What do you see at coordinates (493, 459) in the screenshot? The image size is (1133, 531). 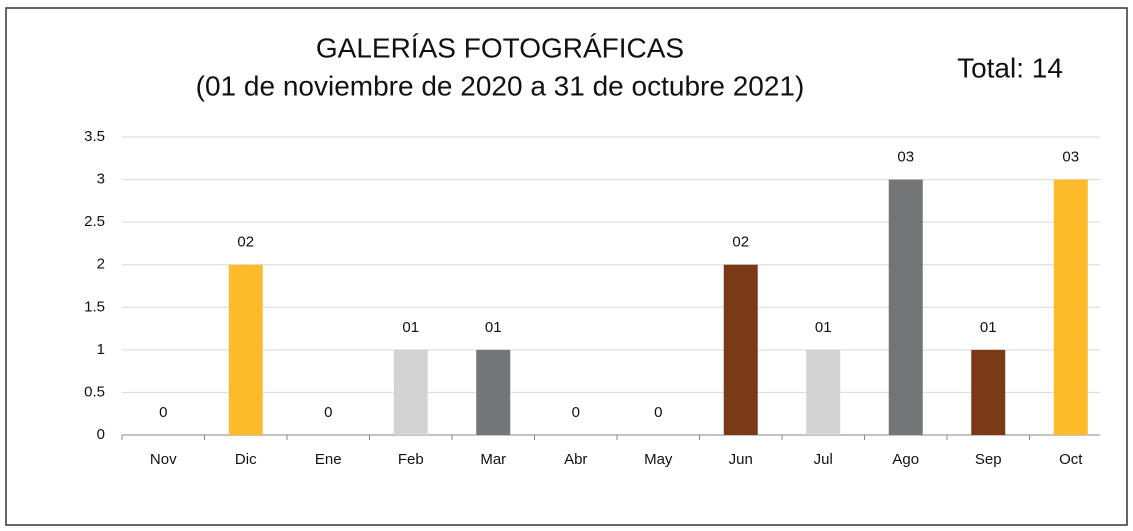 I see `x-tick-label: Mar` at bounding box center [493, 459].